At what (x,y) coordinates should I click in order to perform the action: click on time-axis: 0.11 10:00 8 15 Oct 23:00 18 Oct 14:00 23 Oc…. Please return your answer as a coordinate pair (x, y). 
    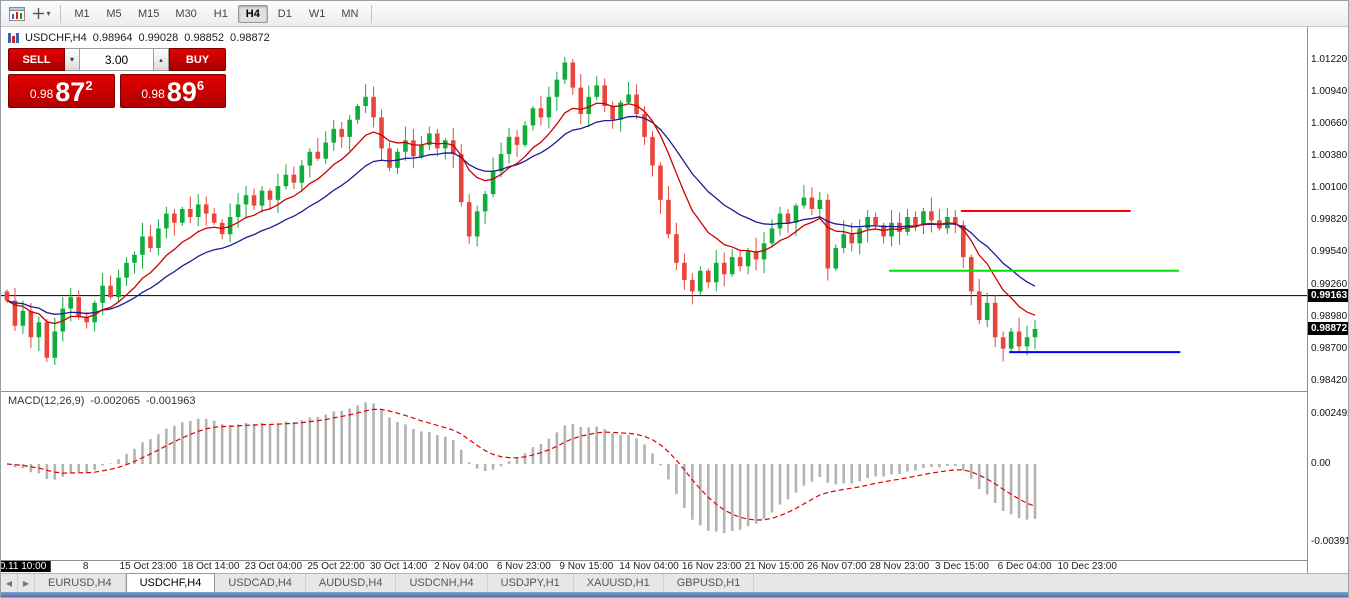
    Looking at the image, I should click on (654, 567).